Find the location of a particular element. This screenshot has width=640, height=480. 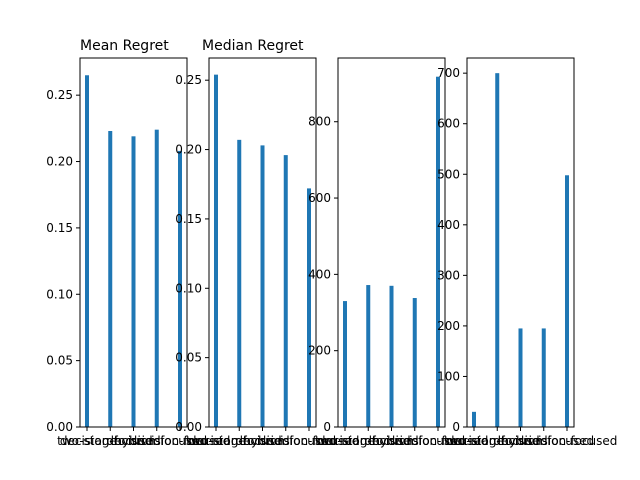

y-tick-label: 700 is located at coordinates (448, 73).